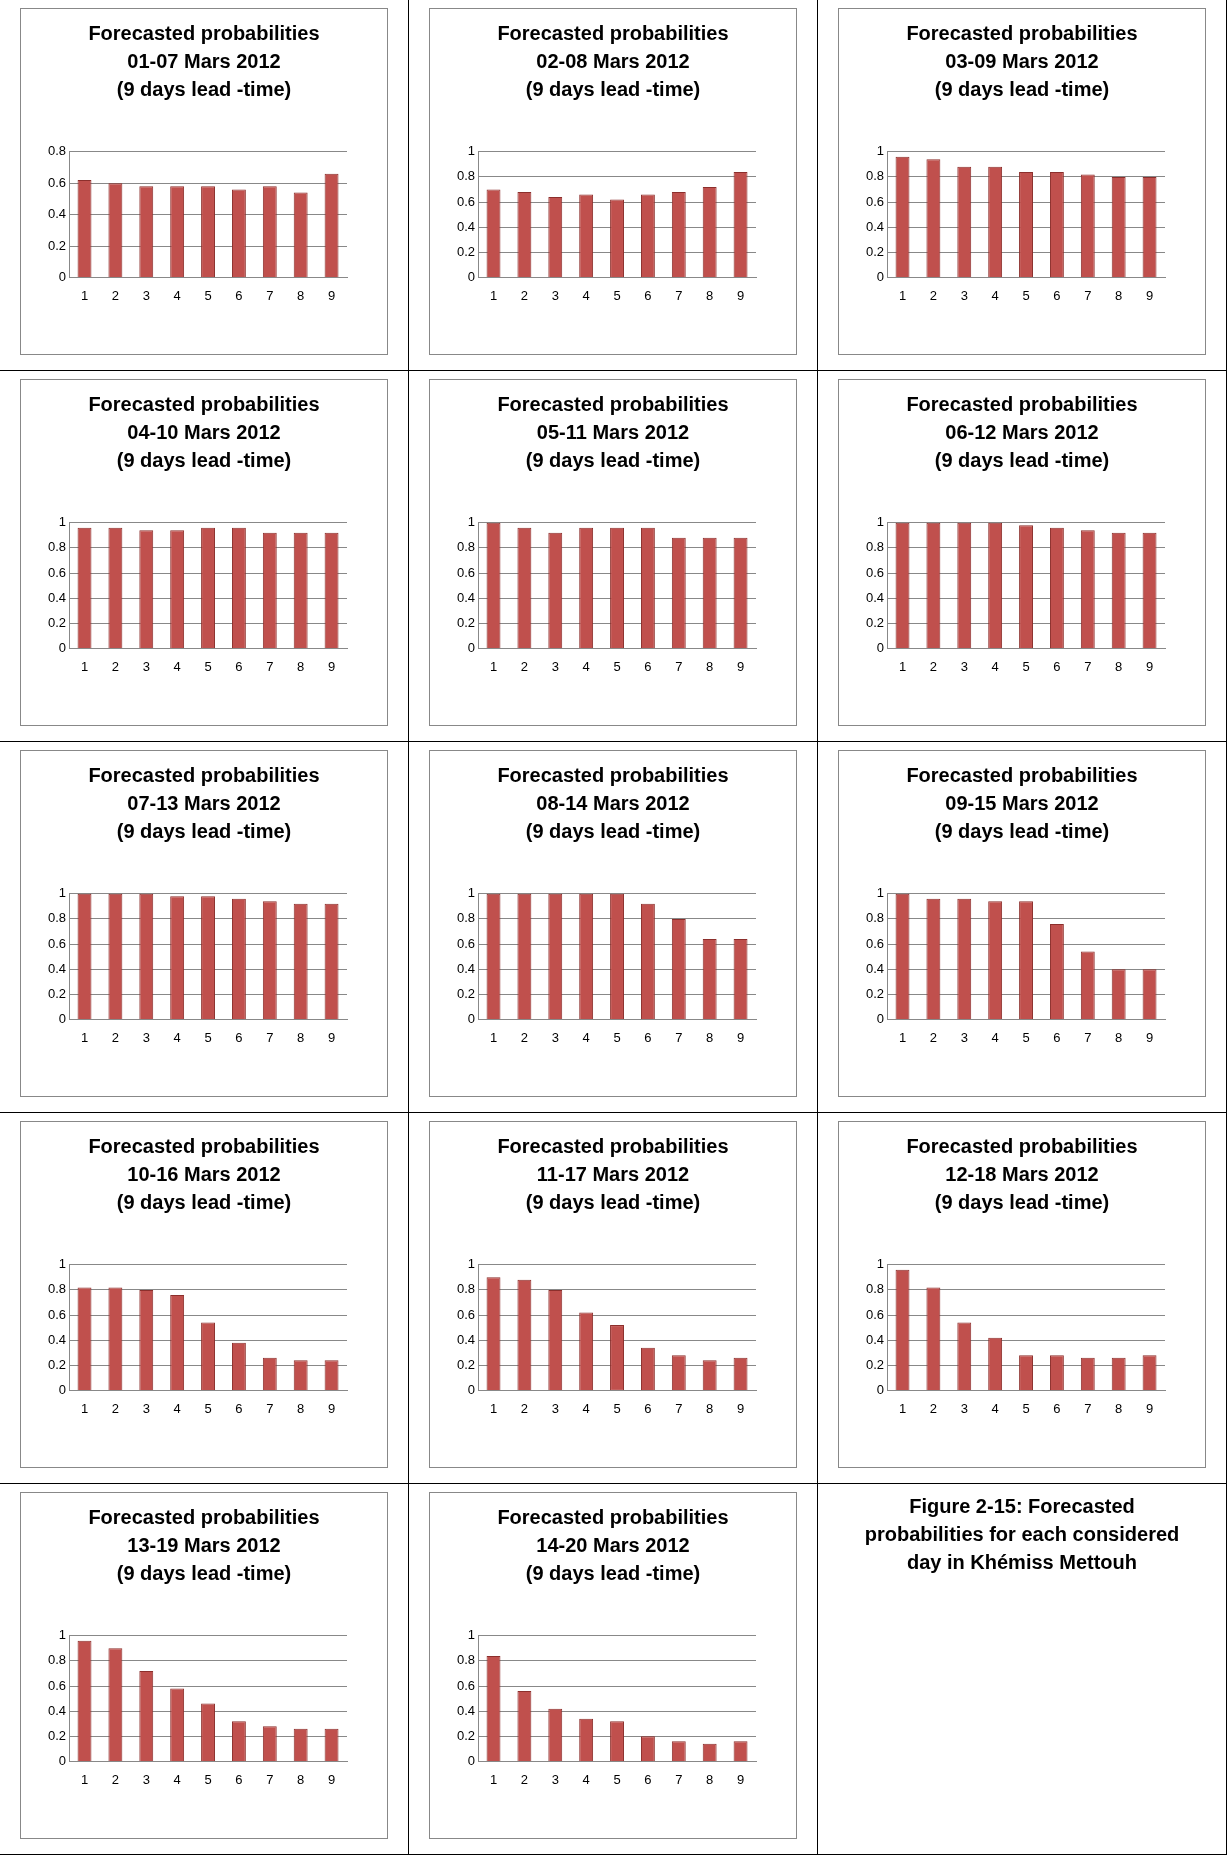 This screenshot has width=1229, height=1859. What do you see at coordinates (613, 1545) in the screenshot?
I see `chart-title: Forecasted probabilities 14-20 Mars 2012 (9 days lead -time)` at bounding box center [613, 1545].